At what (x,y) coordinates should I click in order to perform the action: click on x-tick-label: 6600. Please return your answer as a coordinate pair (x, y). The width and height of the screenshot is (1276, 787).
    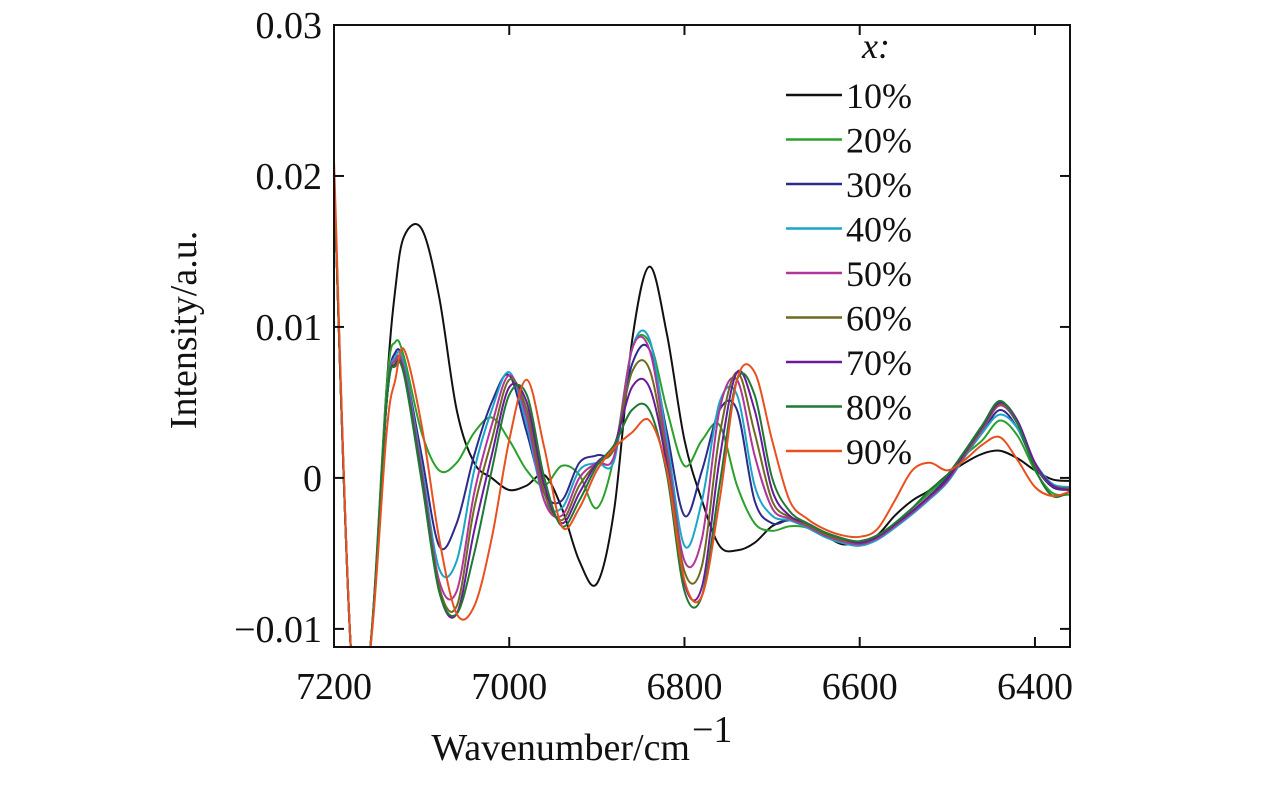
    Looking at the image, I should click on (860, 687).